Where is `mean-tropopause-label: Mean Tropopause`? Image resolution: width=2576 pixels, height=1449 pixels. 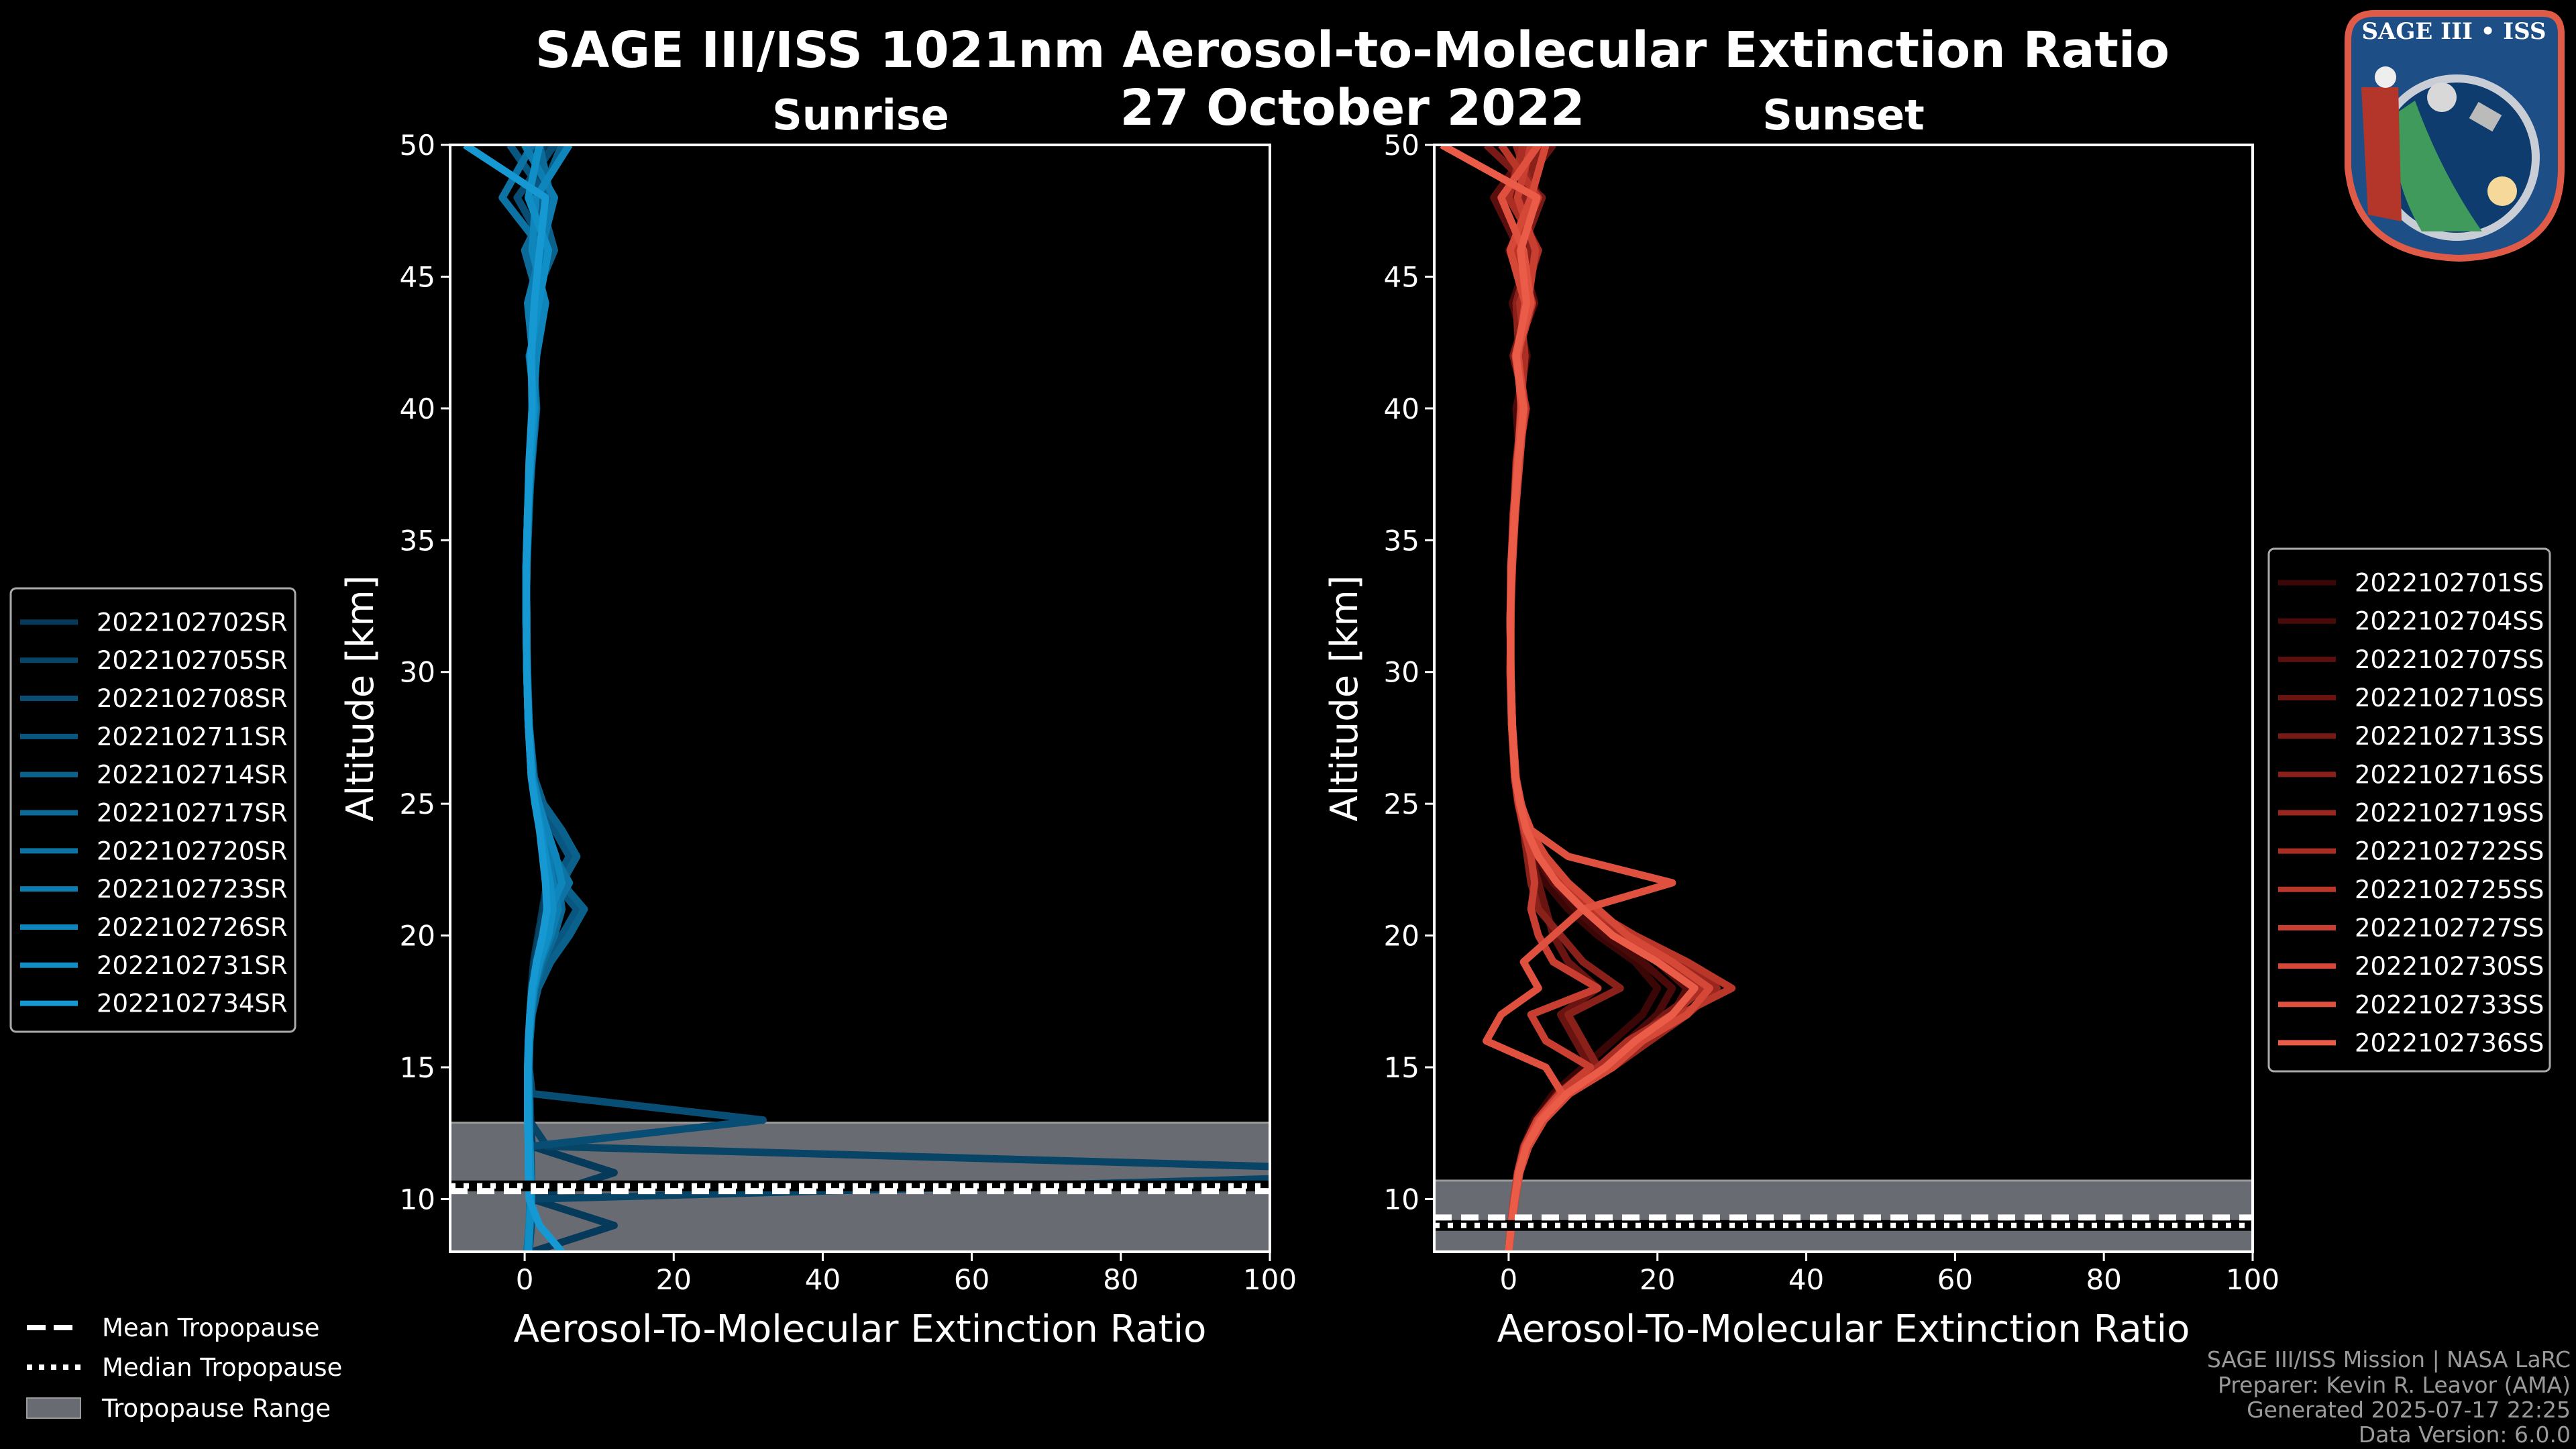
mean-tropopause-label: Mean Tropopause is located at coordinates (211, 1327).